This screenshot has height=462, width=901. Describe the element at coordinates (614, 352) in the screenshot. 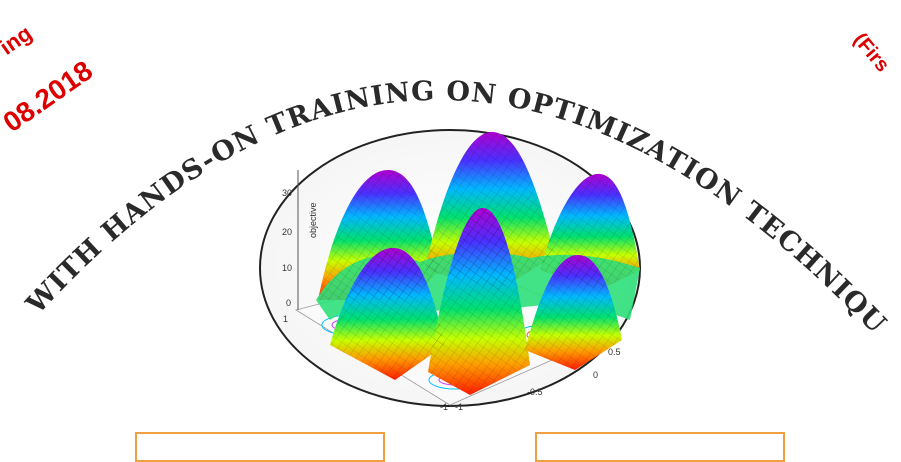

I see `right-axis-tick-05: 0.5` at that location.